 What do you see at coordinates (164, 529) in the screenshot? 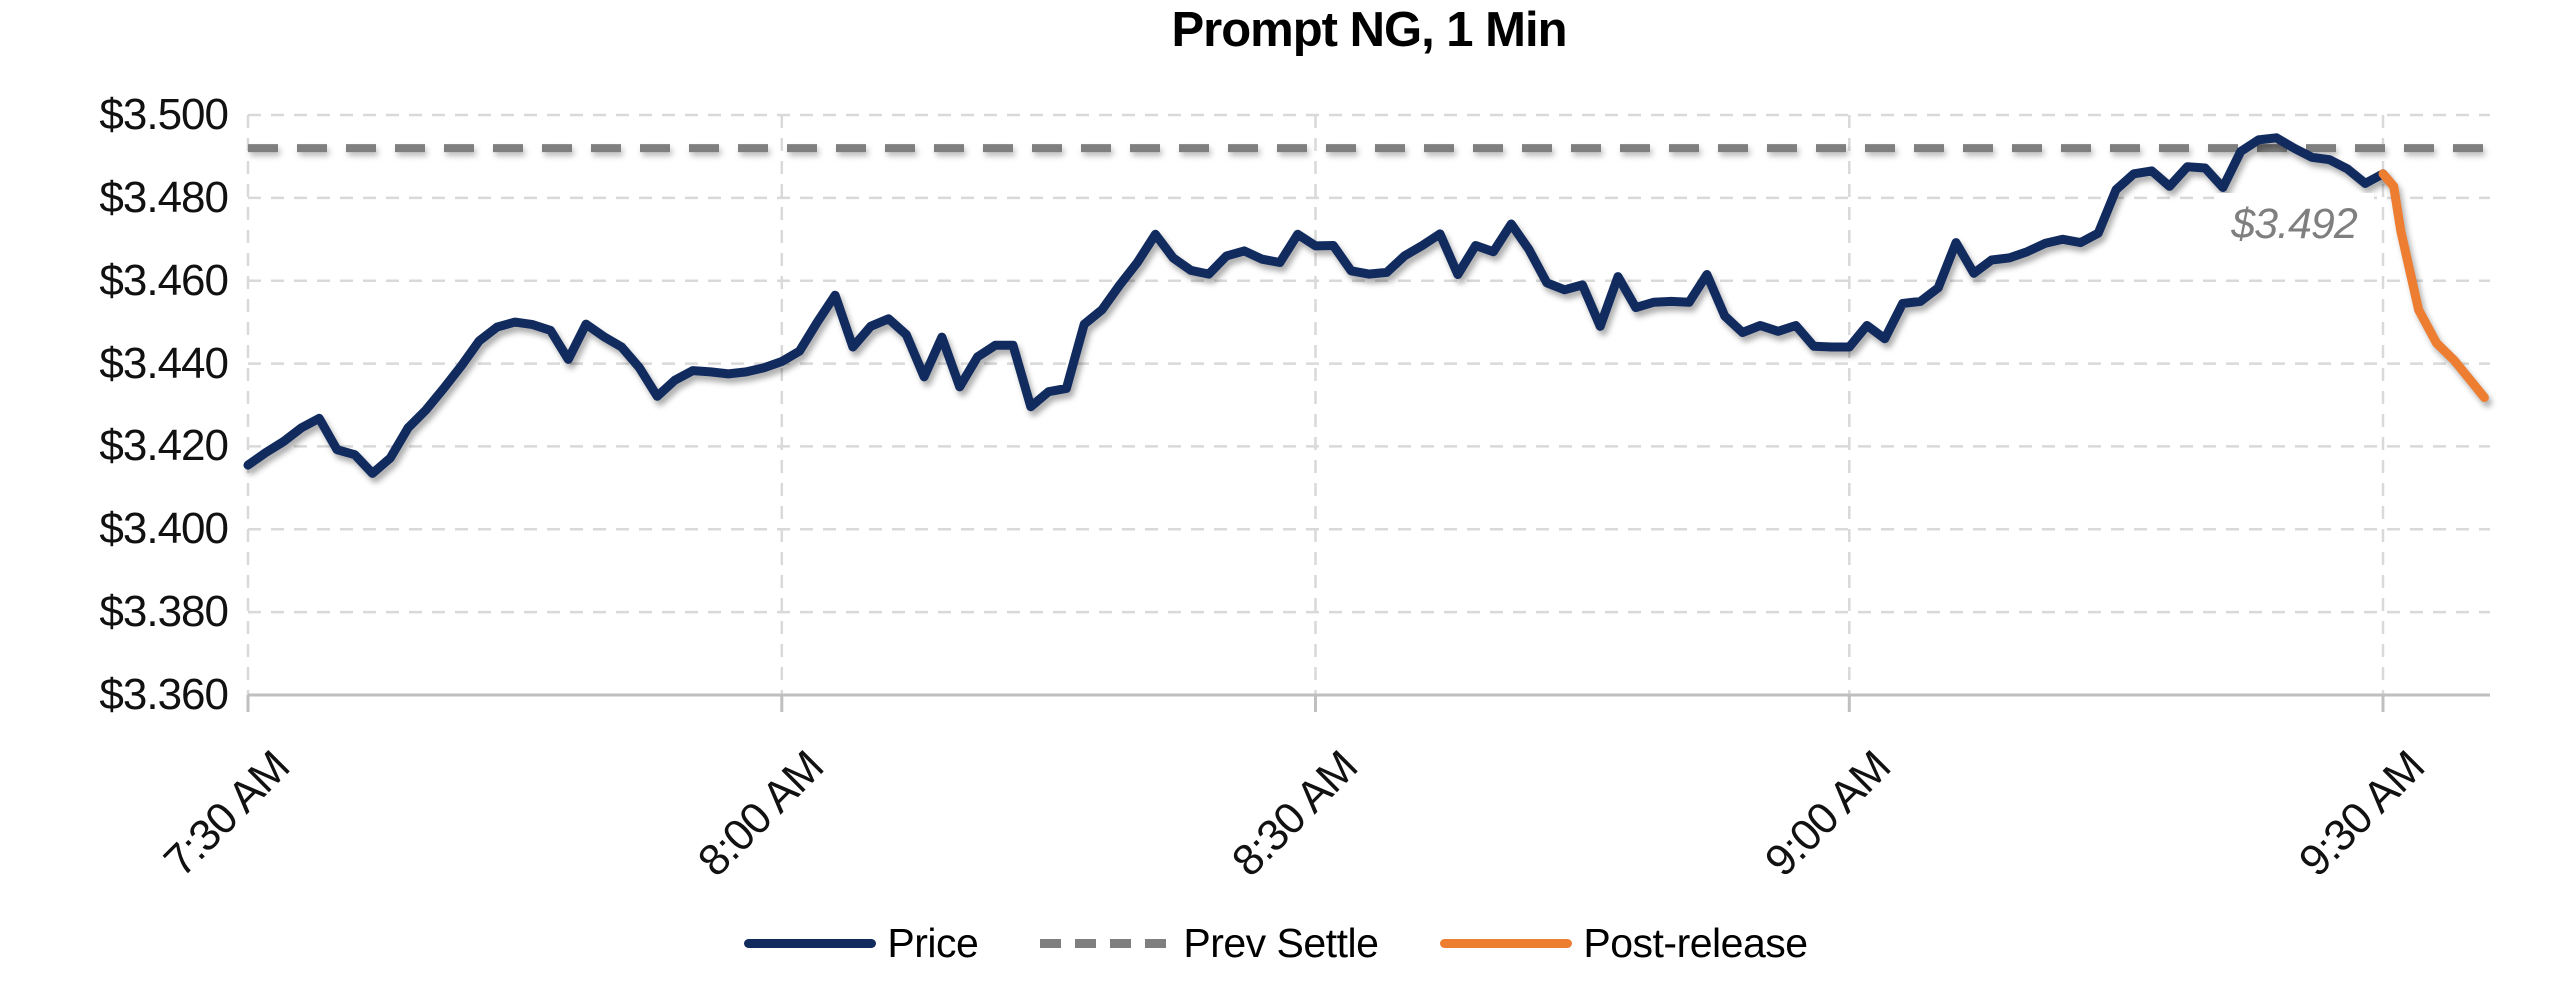
I see `y-axis-label: $3.400` at bounding box center [164, 529].